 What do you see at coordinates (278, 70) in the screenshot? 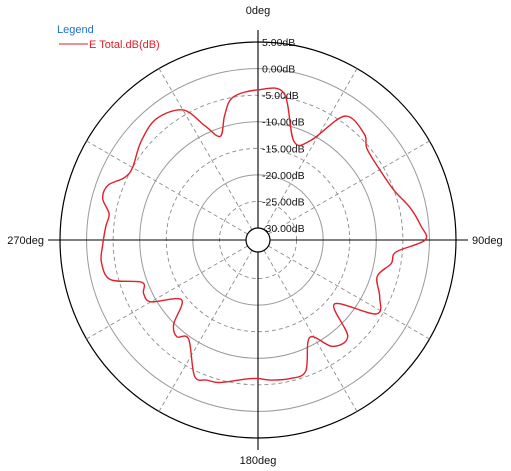
I see `radial-tick-label: 0.00dB` at bounding box center [278, 70].